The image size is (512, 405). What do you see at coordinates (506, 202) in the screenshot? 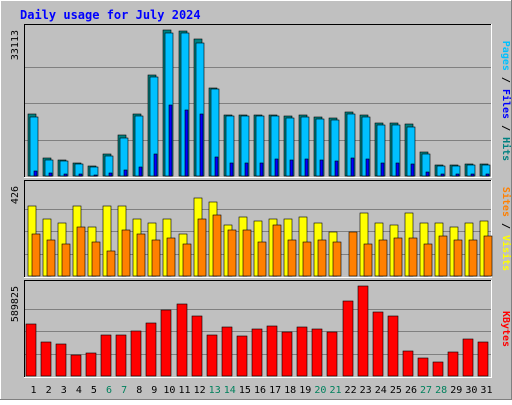
I see `legend-part: Sites` at bounding box center [506, 202].